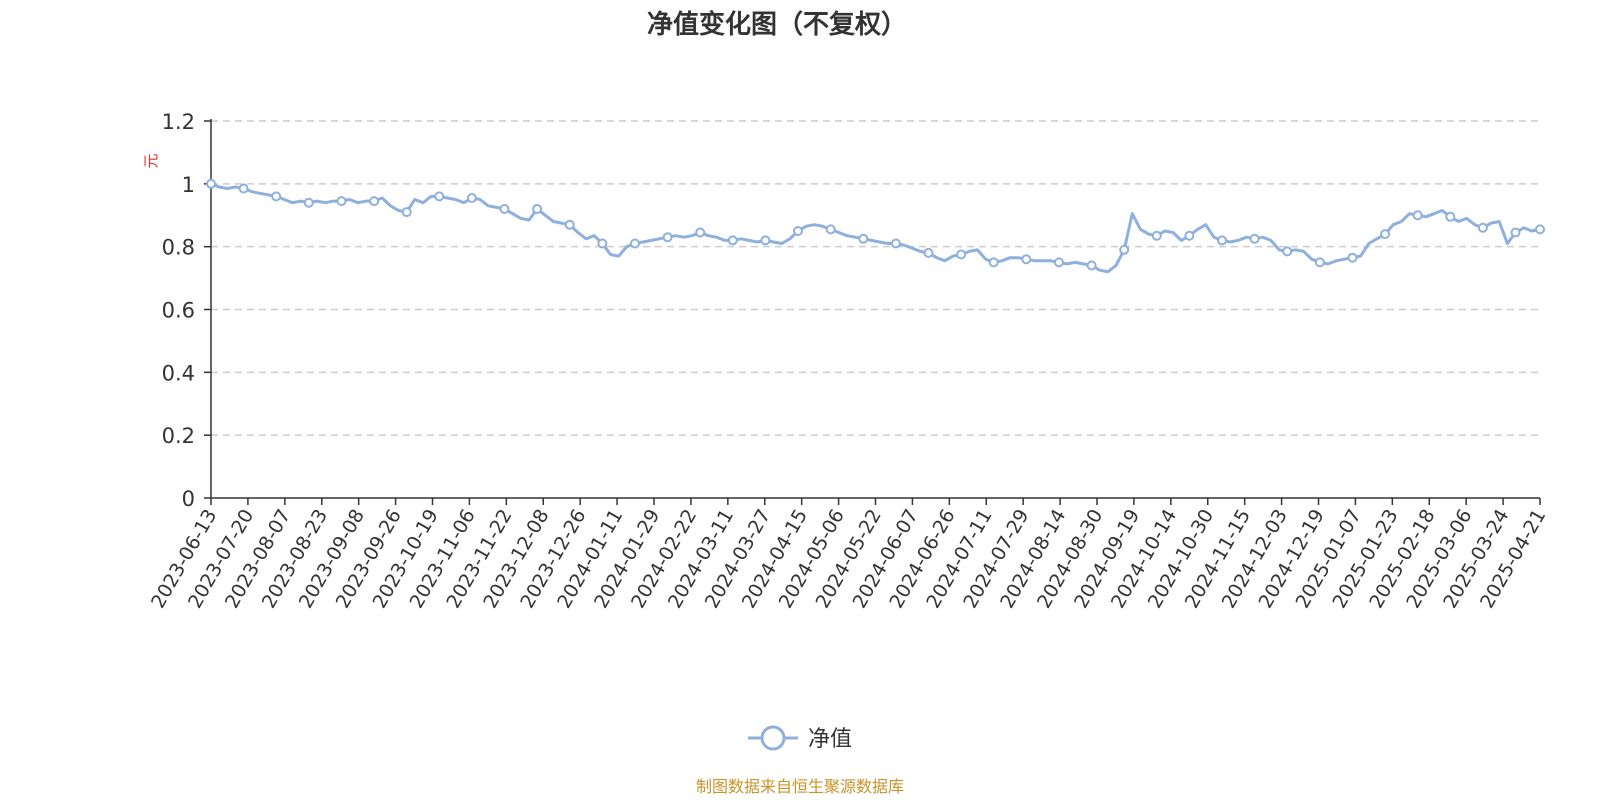  I want to click on chart-title: 净值变化图（不复权）, so click(777, 24).